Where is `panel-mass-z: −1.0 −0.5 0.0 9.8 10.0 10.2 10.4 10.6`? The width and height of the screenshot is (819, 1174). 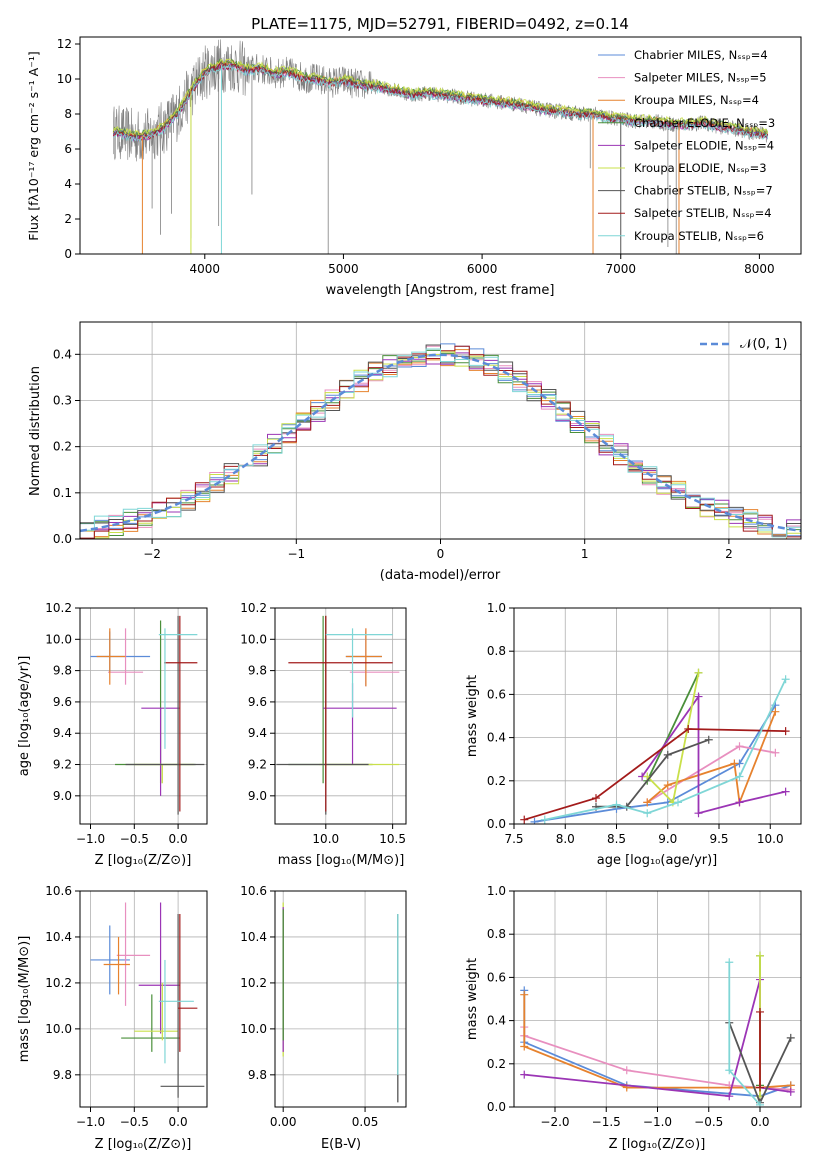
panel-mass-z: −1.0 −0.5 0.0 9.8 10.0 10.2 10.4 10.6 is located at coordinates (126, 1006).